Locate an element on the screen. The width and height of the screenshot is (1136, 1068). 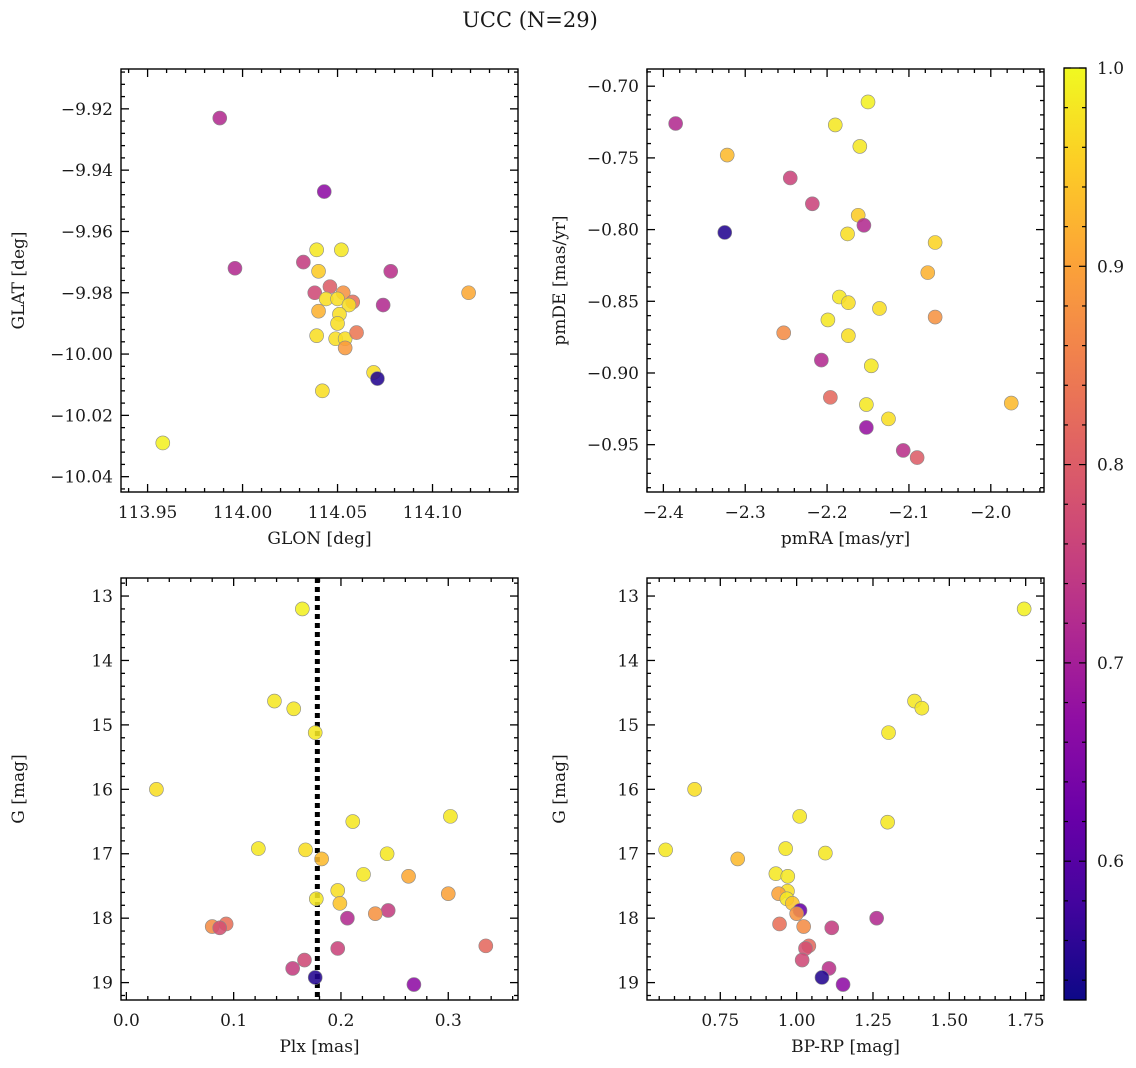
y-tick-label: −9.98 is located at coordinates (87, 294).